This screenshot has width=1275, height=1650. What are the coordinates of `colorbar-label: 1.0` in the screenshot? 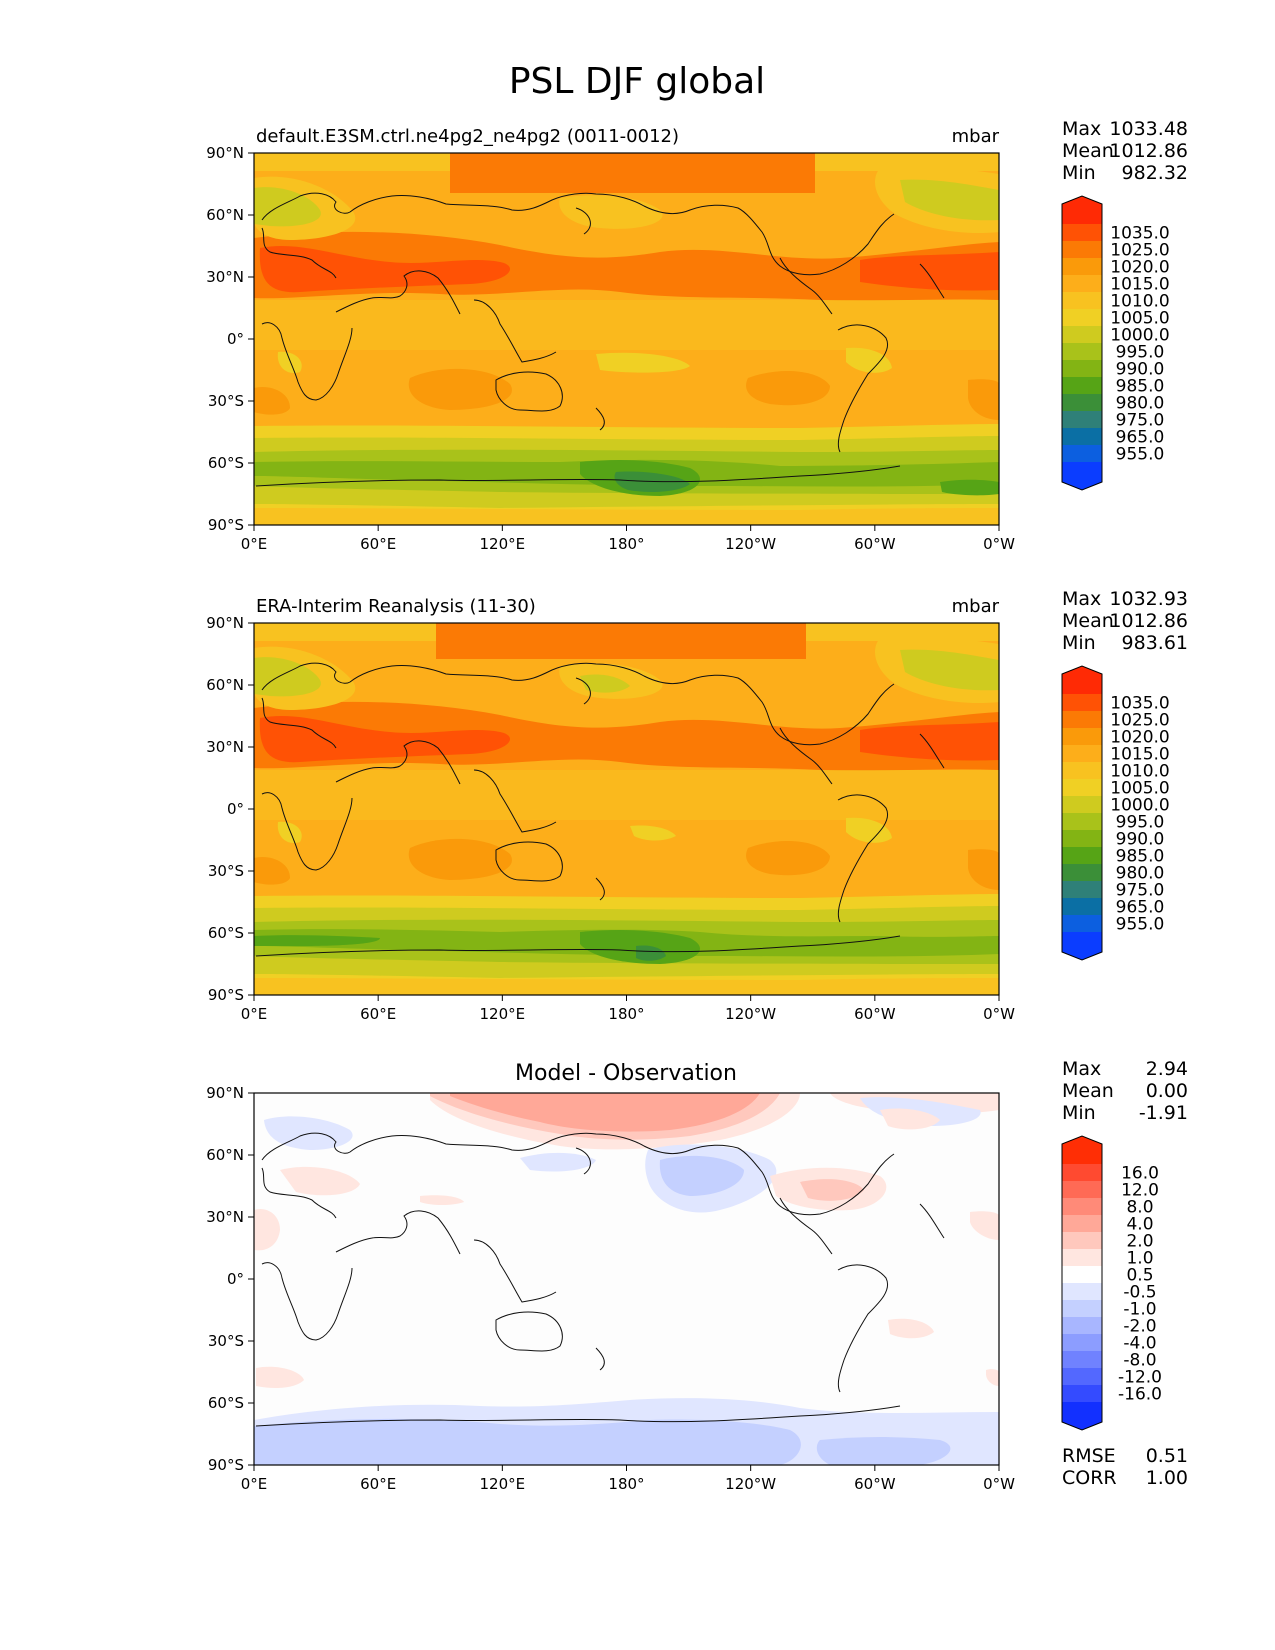 It's located at (1139, 1259).